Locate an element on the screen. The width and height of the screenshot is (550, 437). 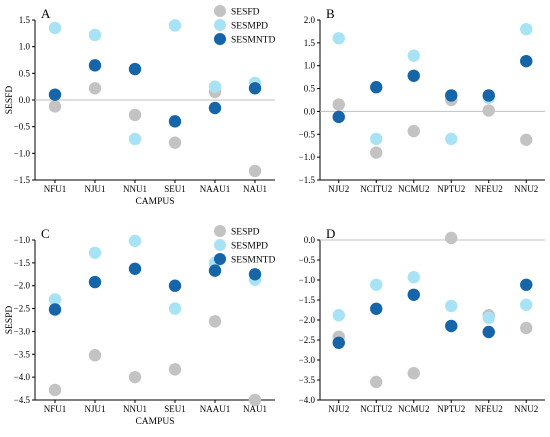
y-tick-label: 1.0 is located at coordinates (25, 47).